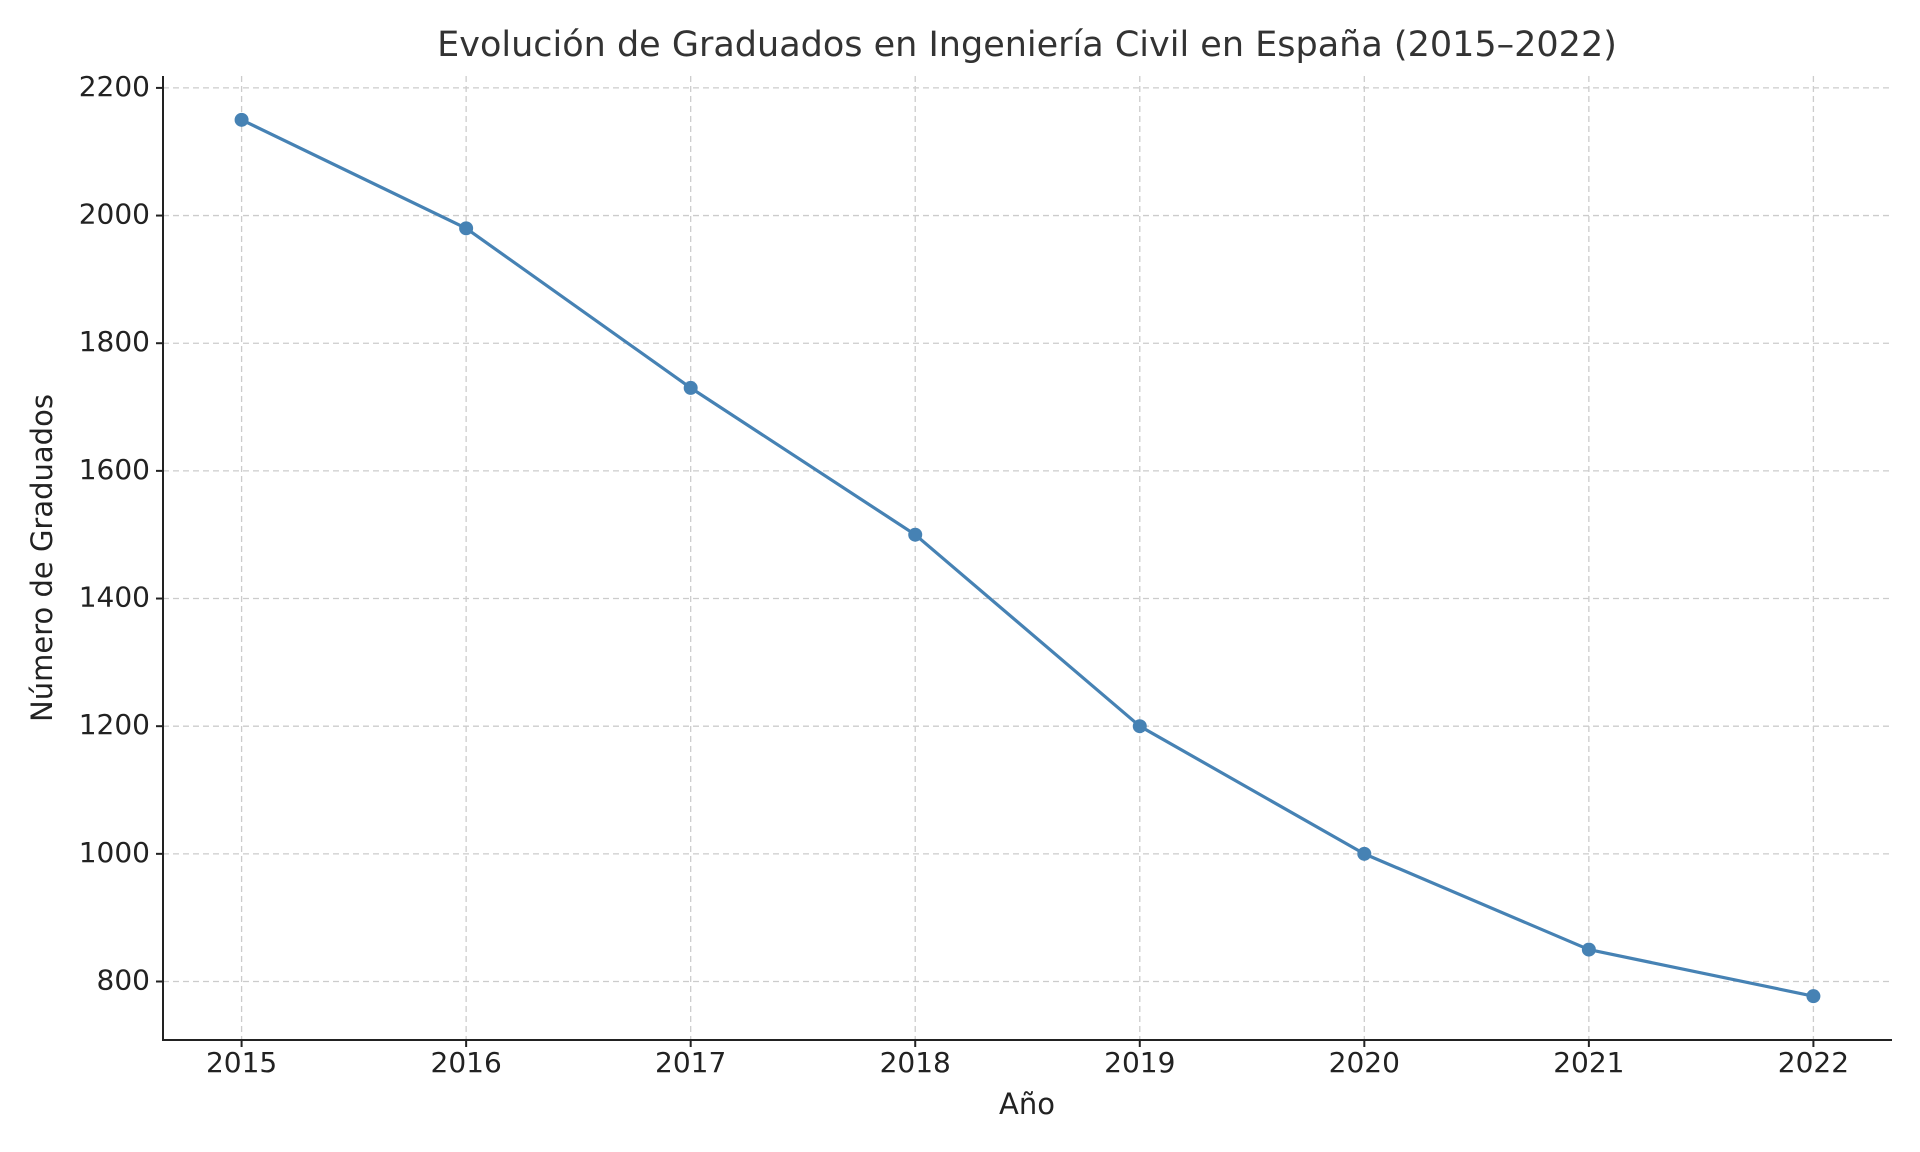  What do you see at coordinates (114, 86) in the screenshot?
I see `y-tick-label: 2200` at bounding box center [114, 86].